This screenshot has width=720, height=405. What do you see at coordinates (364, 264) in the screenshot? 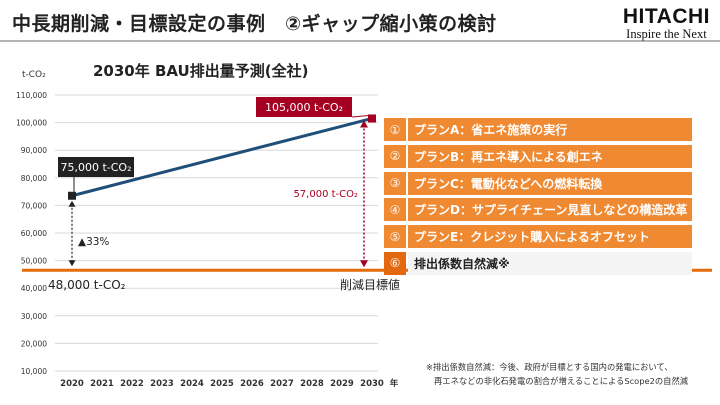
I see `gap-arrow-head-down` at bounding box center [364, 264].